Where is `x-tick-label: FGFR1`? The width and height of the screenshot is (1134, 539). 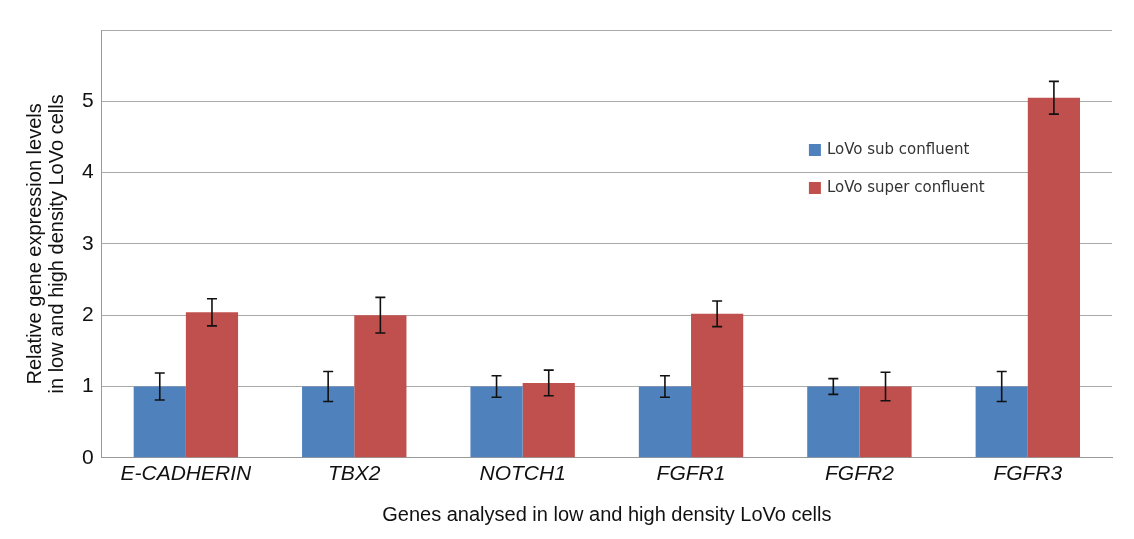 x-tick-label: FGFR1 is located at coordinates (691, 473).